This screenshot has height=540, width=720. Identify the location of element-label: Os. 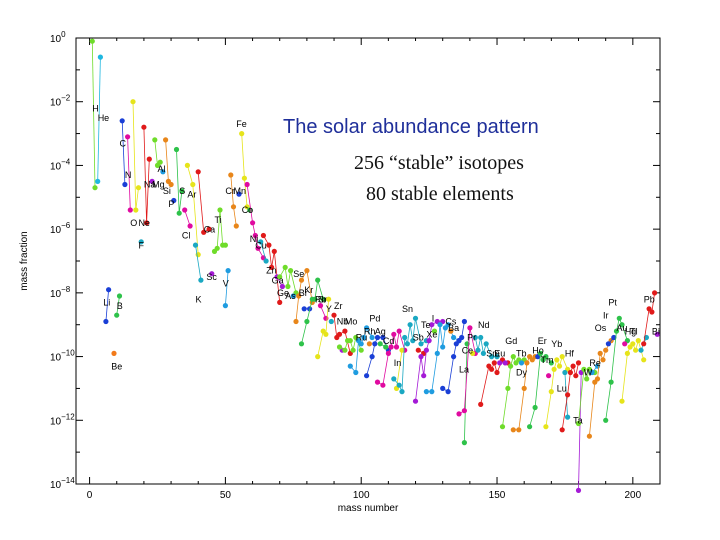
(601, 328).